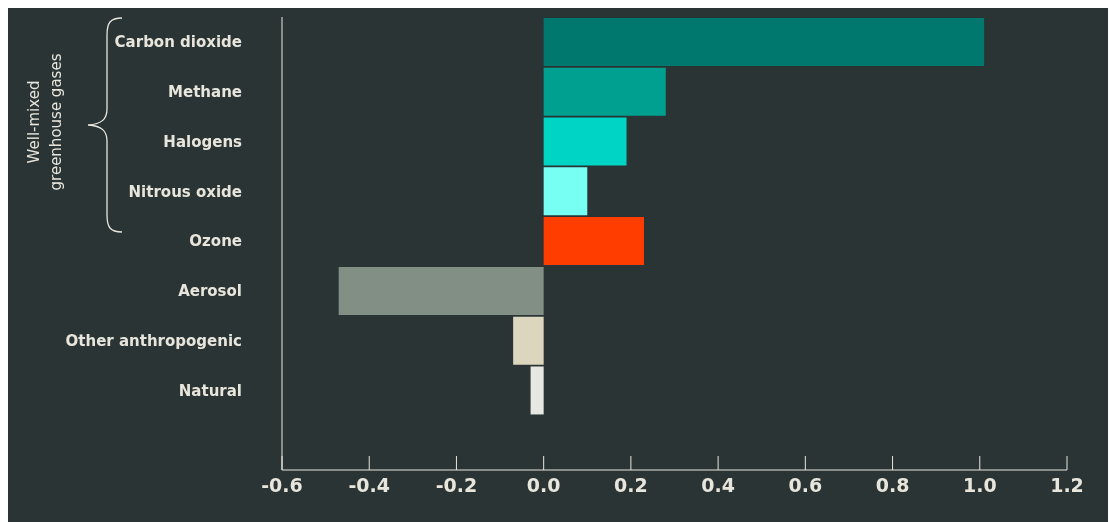 The width and height of the screenshot is (1109, 522). Describe the element at coordinates (210, 390) in the screenshot. I see `y-tick-label: Natural` at that location.